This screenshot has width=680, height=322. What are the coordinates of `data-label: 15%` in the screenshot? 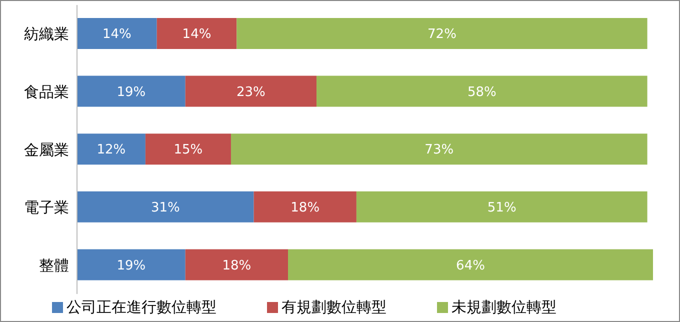 It's located at (188, 150).